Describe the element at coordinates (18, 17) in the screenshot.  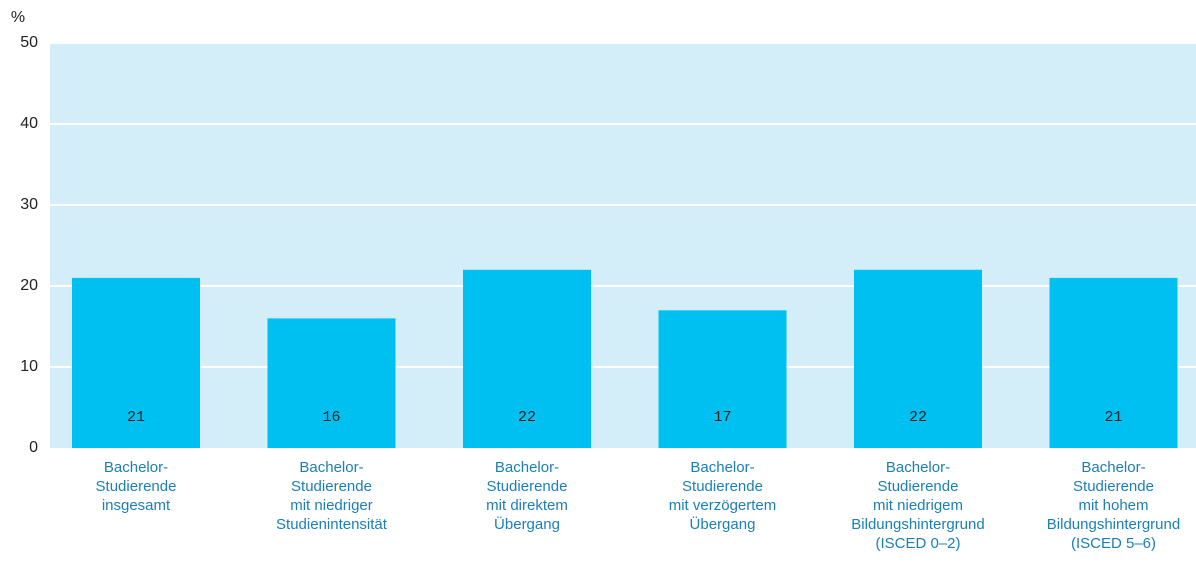
I see `y-axis-label: %` at that location.